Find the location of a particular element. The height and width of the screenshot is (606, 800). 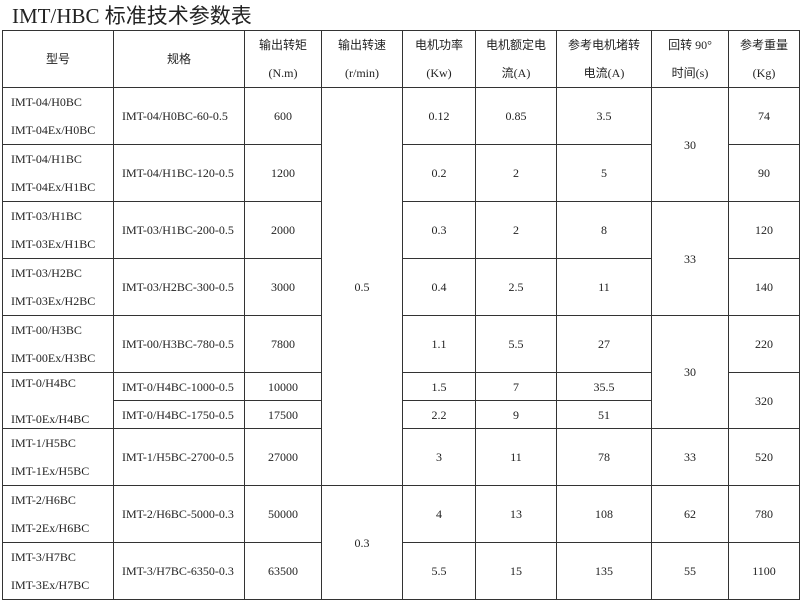

table-cell: IMT-3/H7BC-6350-0.3 is located at coordinates (179, 571).